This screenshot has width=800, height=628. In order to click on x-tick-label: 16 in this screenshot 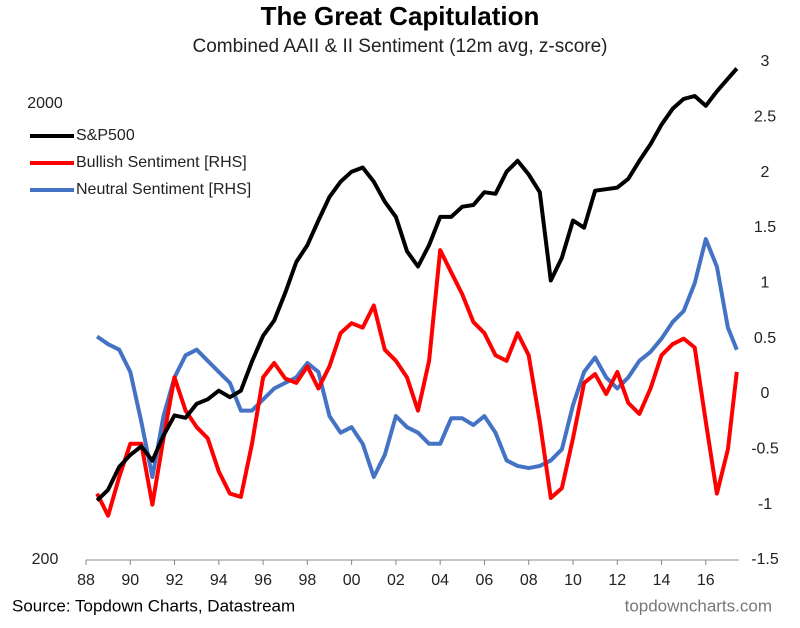, I will do `click(706, 580)`.